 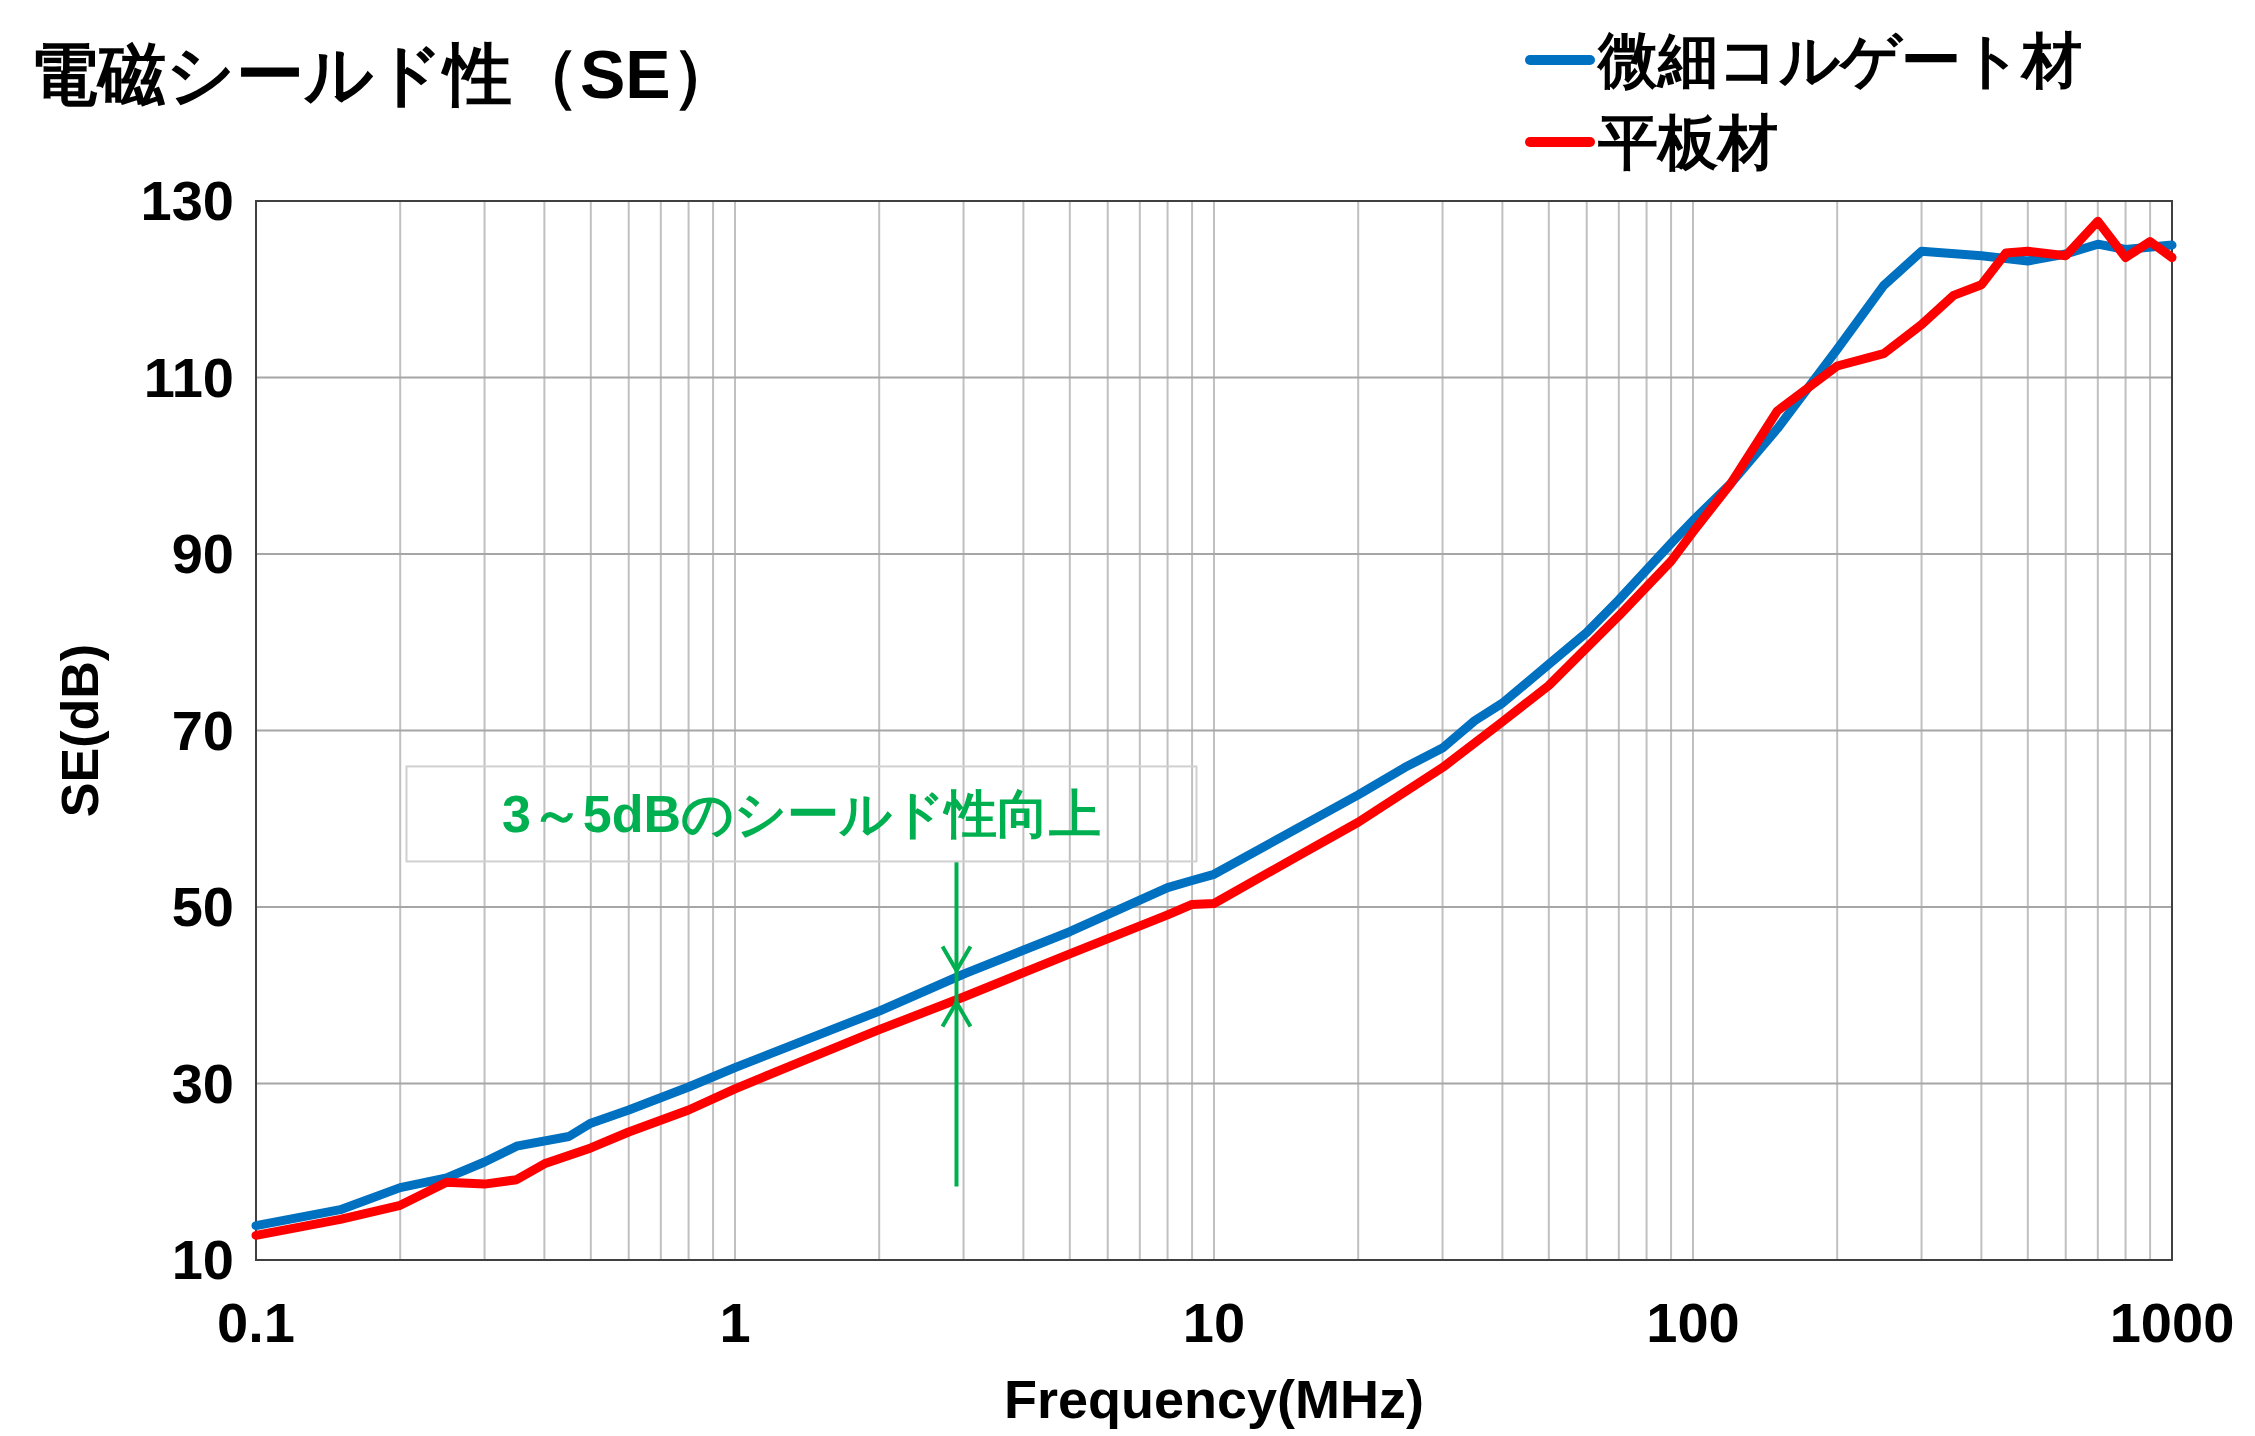 I want to click on x-axis-title: Frequency(MHz), so click(x=1214, y=1399).